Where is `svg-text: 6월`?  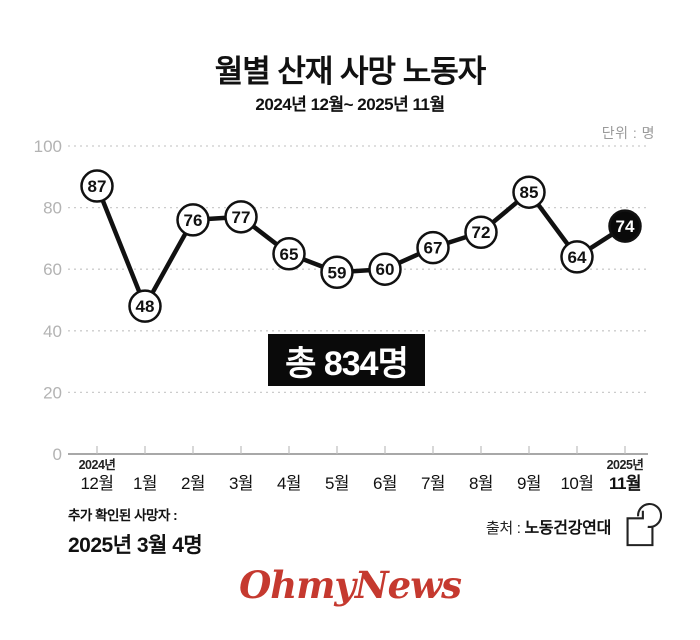
svg-text: 6월 is located at coordinates (385, 483).